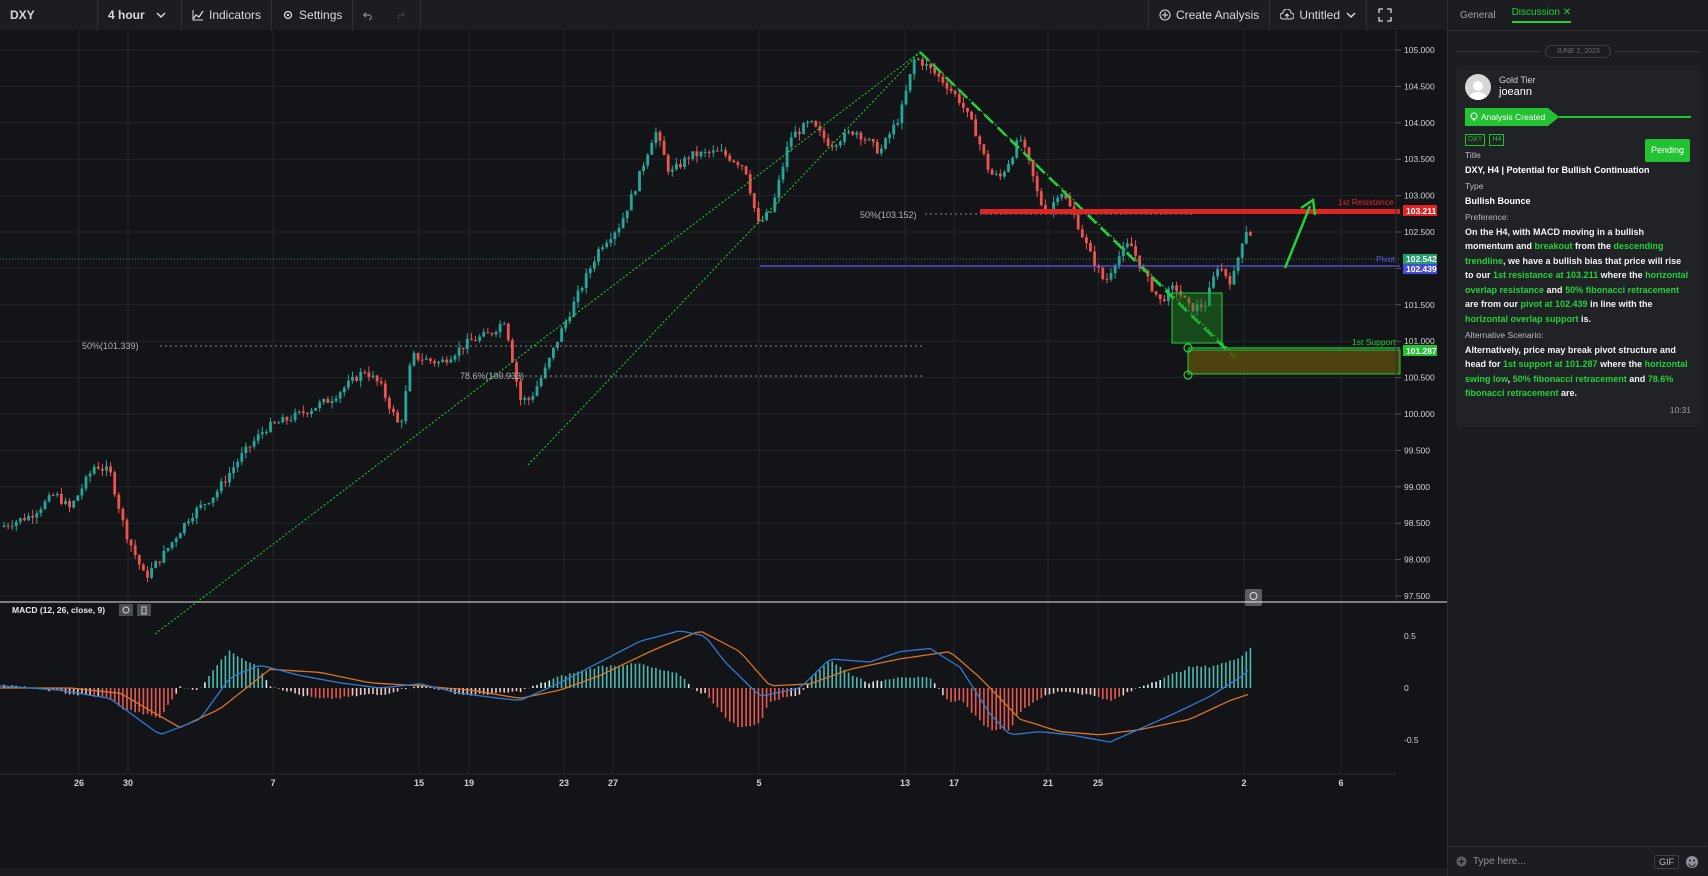 The image size is (1708, 876). I want to click on price-tick-label: 98.500, so click(1417, 523).